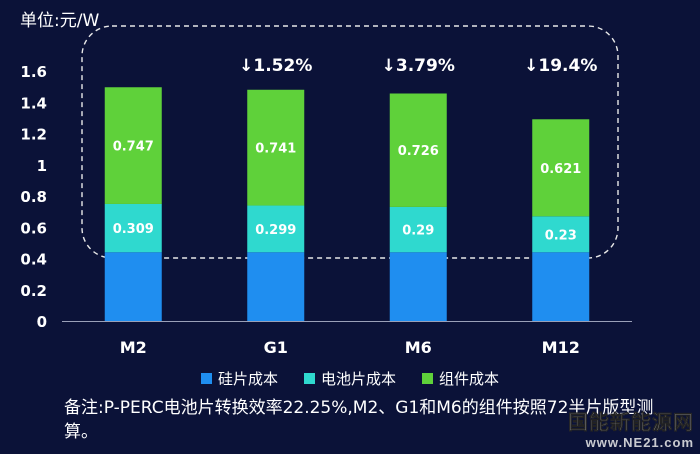 This screenshot has height=454, width=700. Describe the element at coordinates (60, 21) in the screenshot. I see `unit-label: 单位:元/W` at that location.